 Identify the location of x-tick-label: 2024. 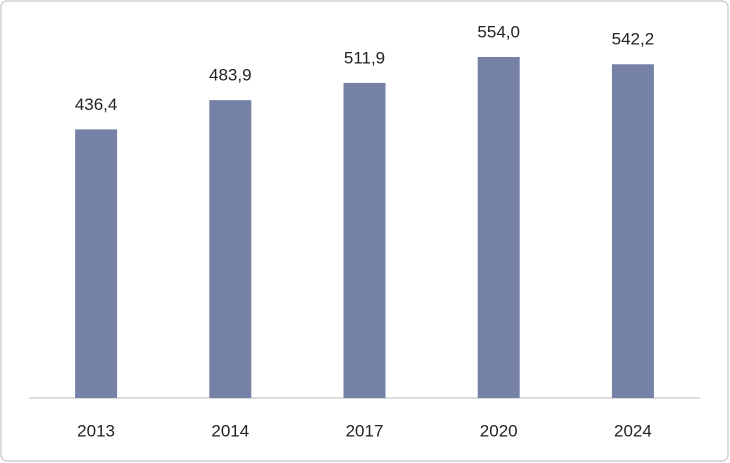
(633, 430).